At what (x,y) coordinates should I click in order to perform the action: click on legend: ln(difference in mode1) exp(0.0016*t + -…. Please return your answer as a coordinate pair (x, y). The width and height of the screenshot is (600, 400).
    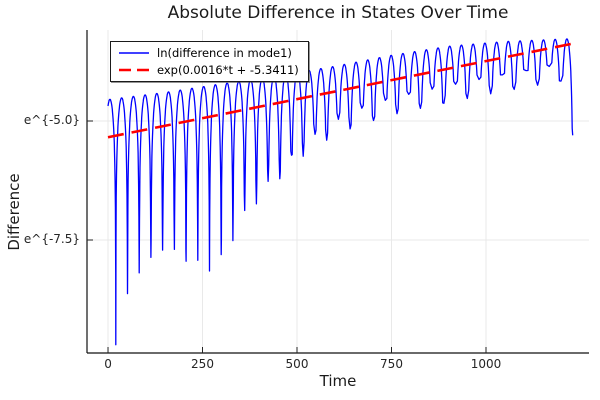
    Looking at the image, I should click on (209, 61).